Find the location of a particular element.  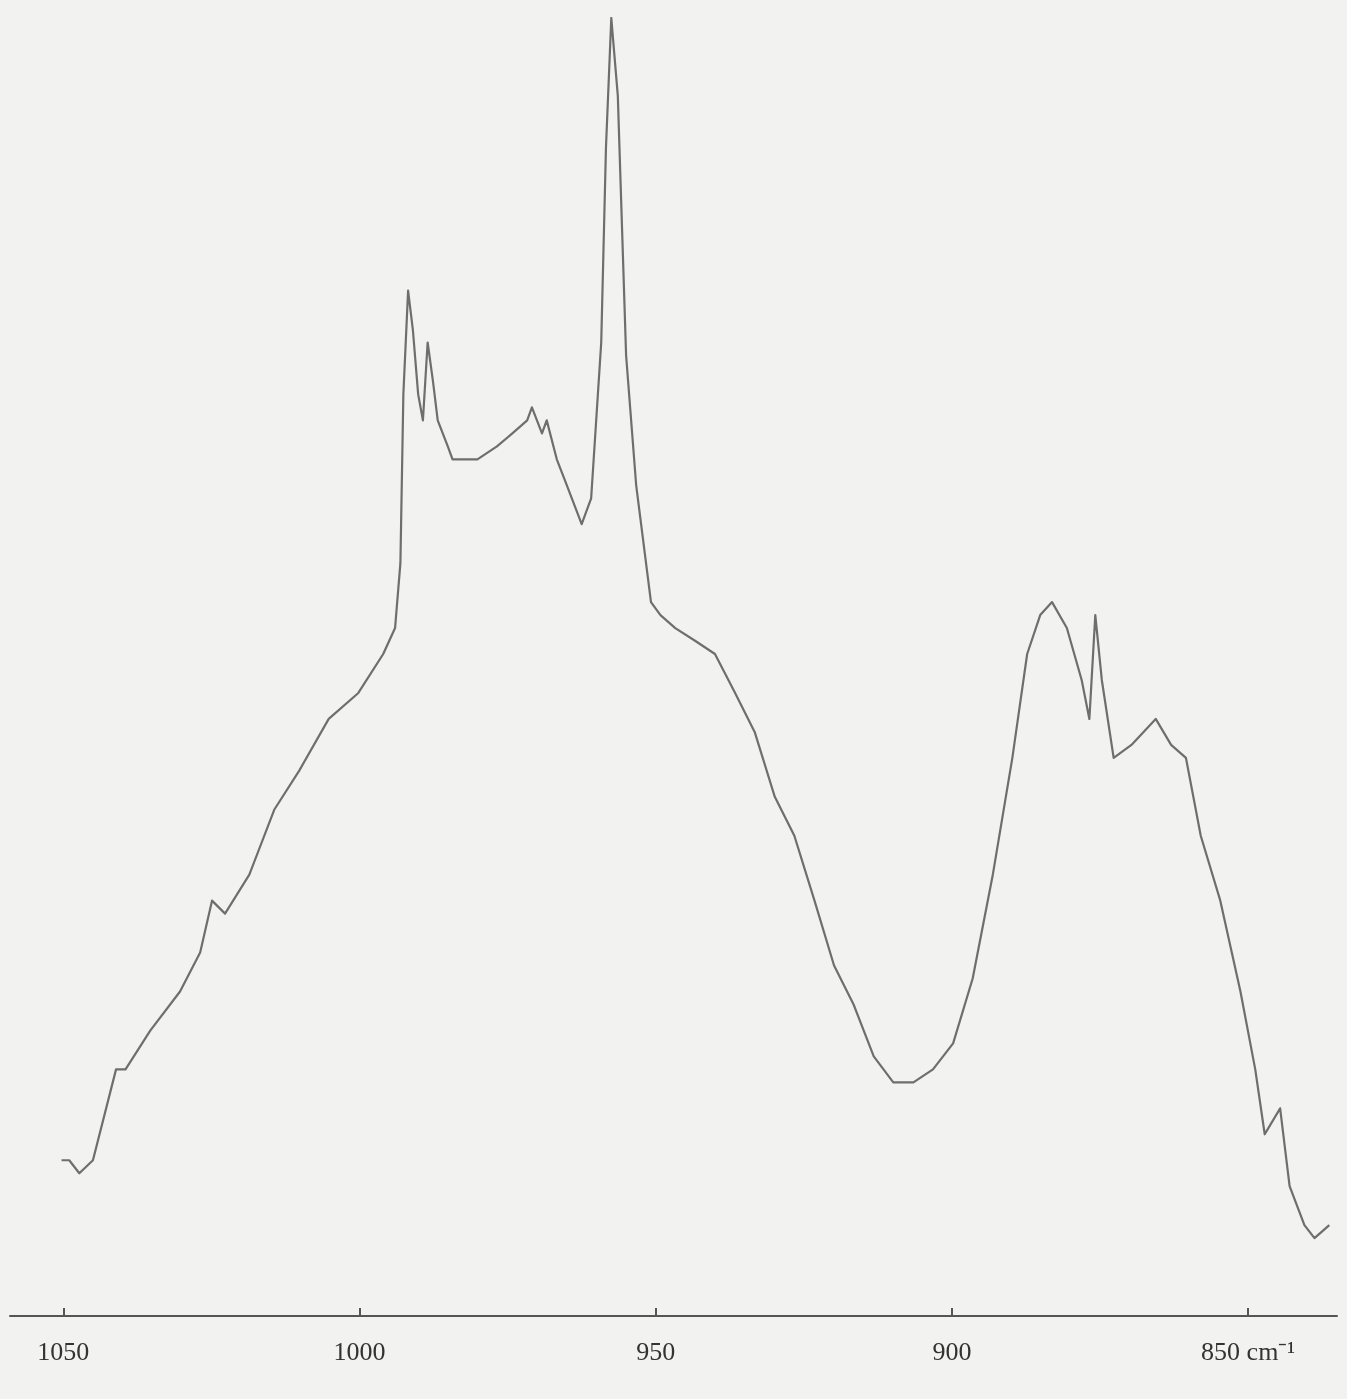

x-tick-label: 1050 is located at coordinates (63, 1351).